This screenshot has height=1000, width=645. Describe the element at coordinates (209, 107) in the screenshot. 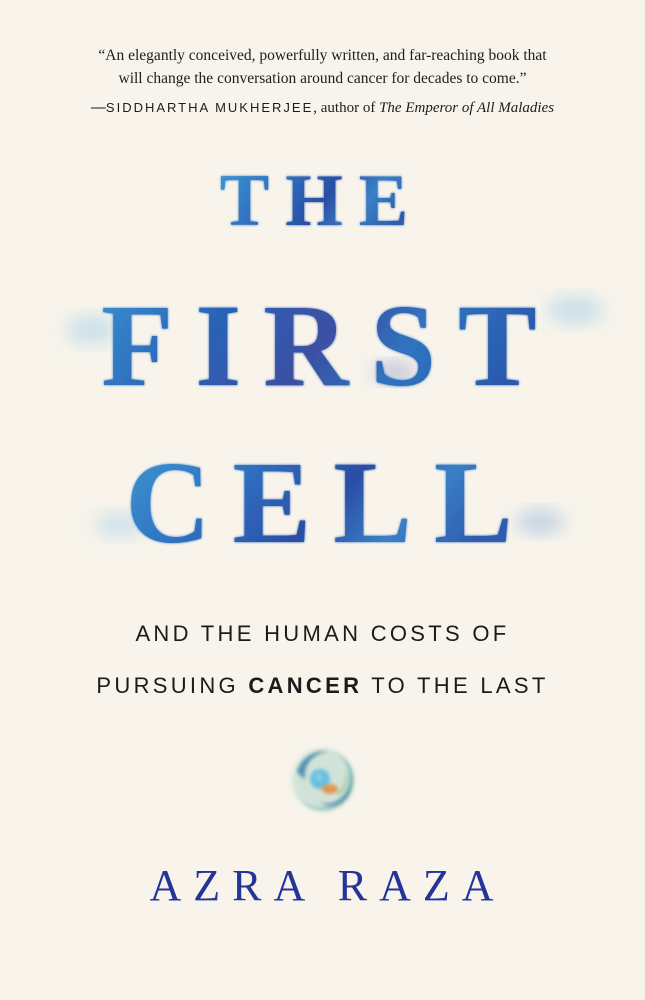

I see `attribution-name: SIDDHARTHA MUKHERJEE` at that location.